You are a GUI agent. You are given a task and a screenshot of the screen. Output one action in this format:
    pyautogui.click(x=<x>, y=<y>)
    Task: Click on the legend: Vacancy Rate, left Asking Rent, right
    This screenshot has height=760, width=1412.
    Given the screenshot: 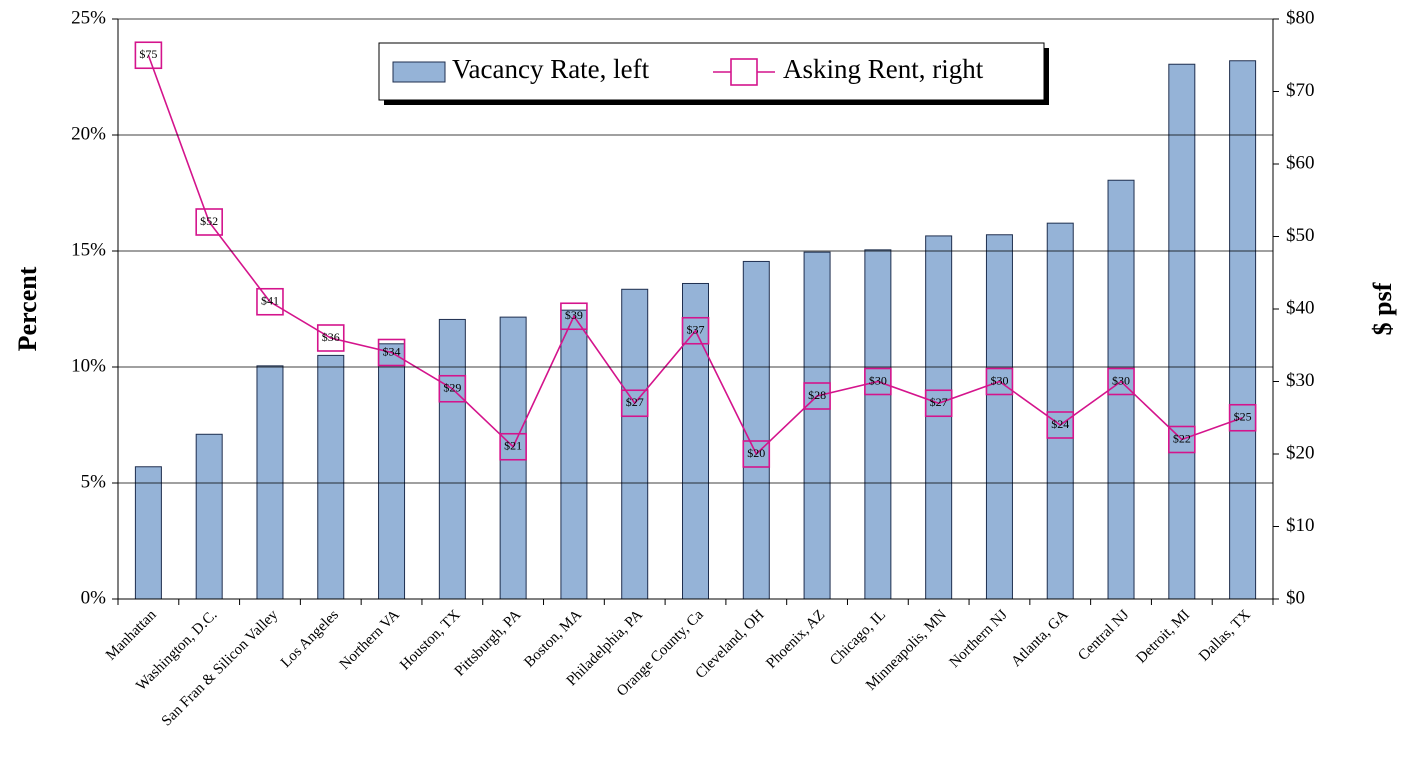 What is the action you would take?
    pyautogui.click(x=713, y=73)
    